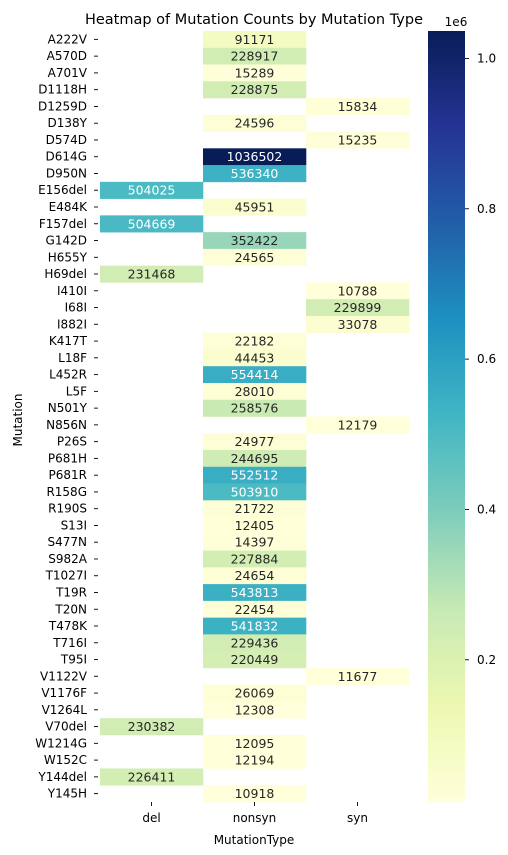 The height and width of the screenshot is (855, 508). I want to click on y-tick-label: P681R, so click(68, 475).